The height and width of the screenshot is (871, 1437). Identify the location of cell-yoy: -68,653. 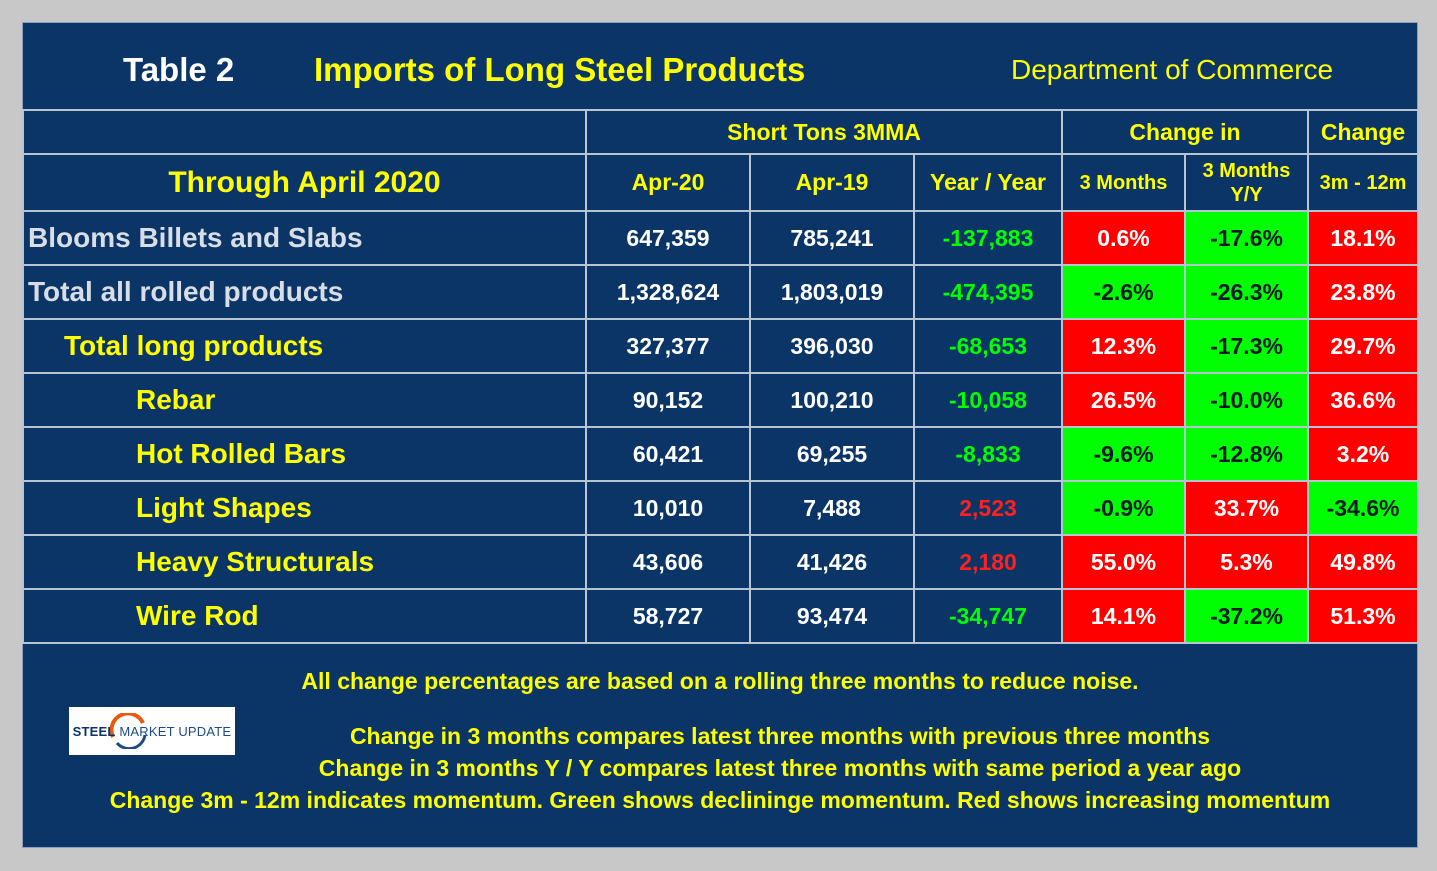
(988, 346).